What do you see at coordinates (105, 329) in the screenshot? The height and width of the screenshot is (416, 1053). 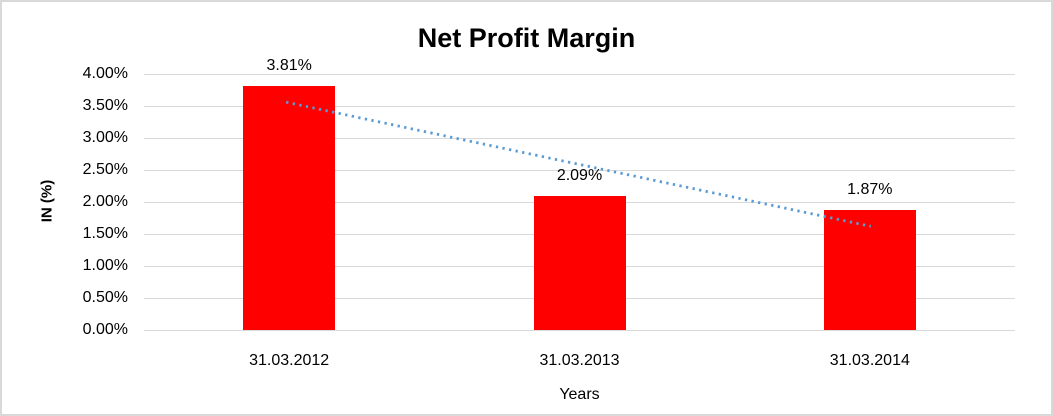 I see `y-tick-label: 0.00%` at bounding box center [105, 329].